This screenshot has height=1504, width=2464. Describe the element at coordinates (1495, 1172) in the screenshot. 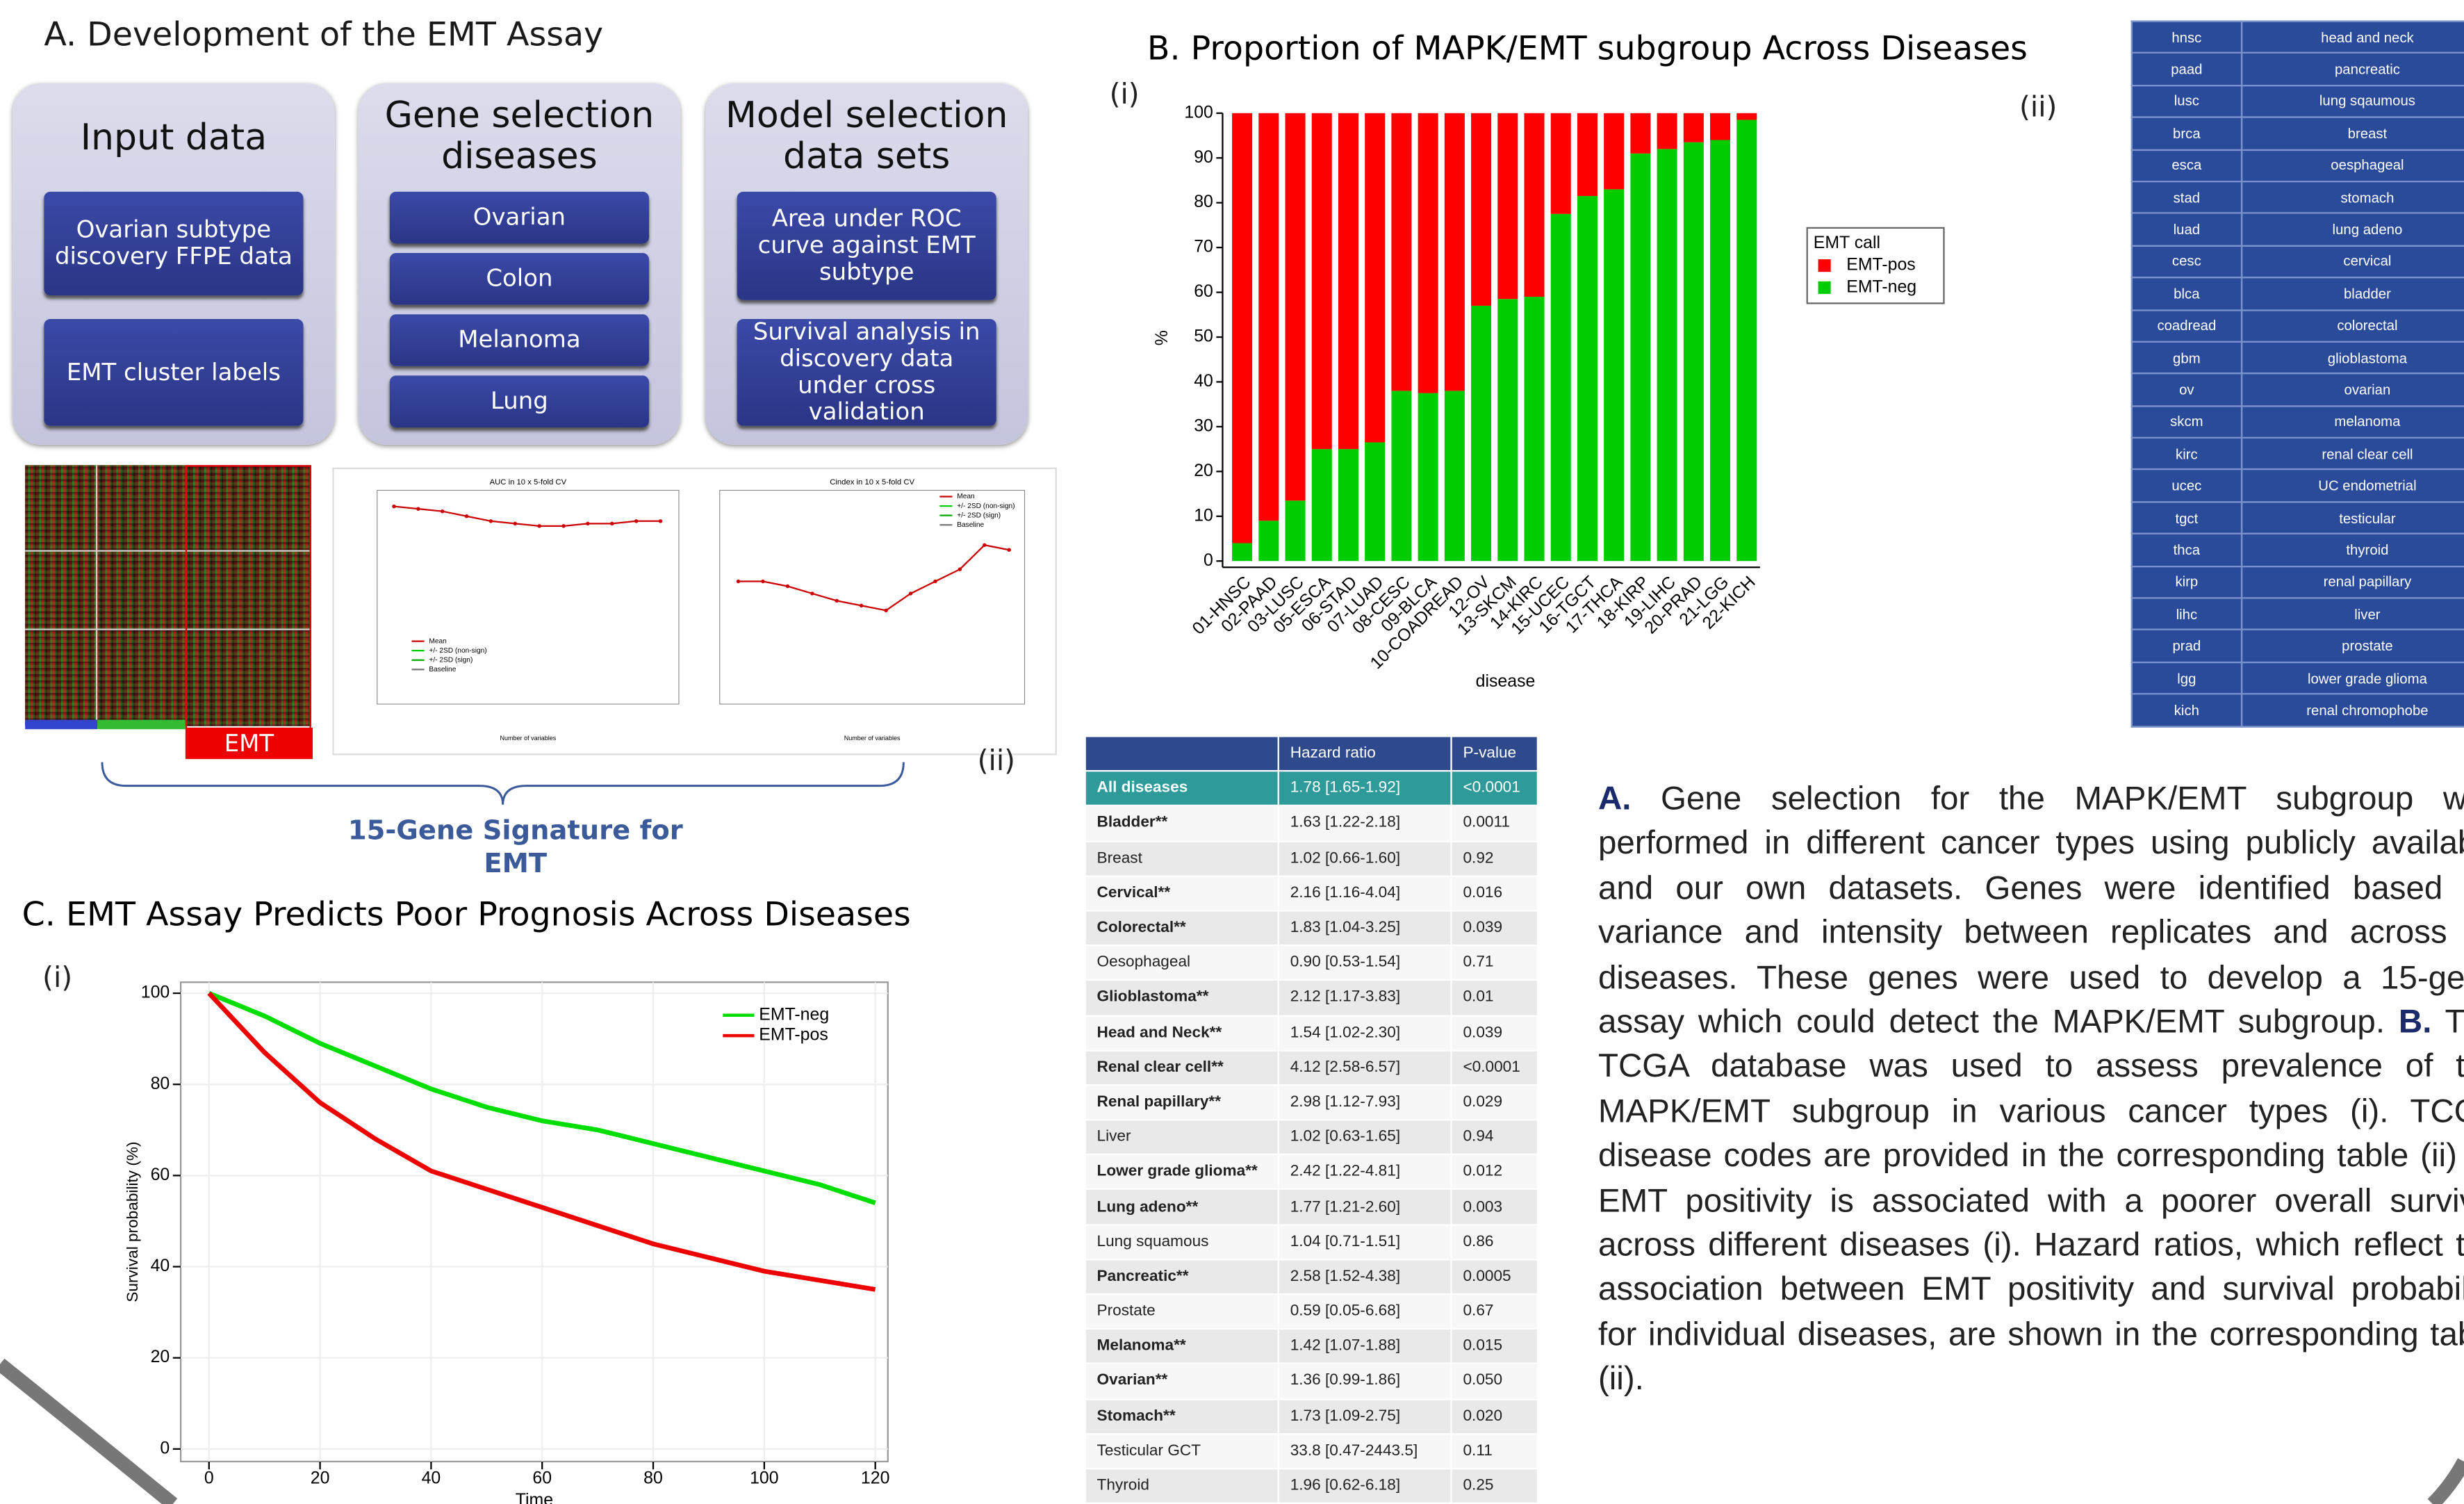

I see `table-cell: 0.012` at that location.